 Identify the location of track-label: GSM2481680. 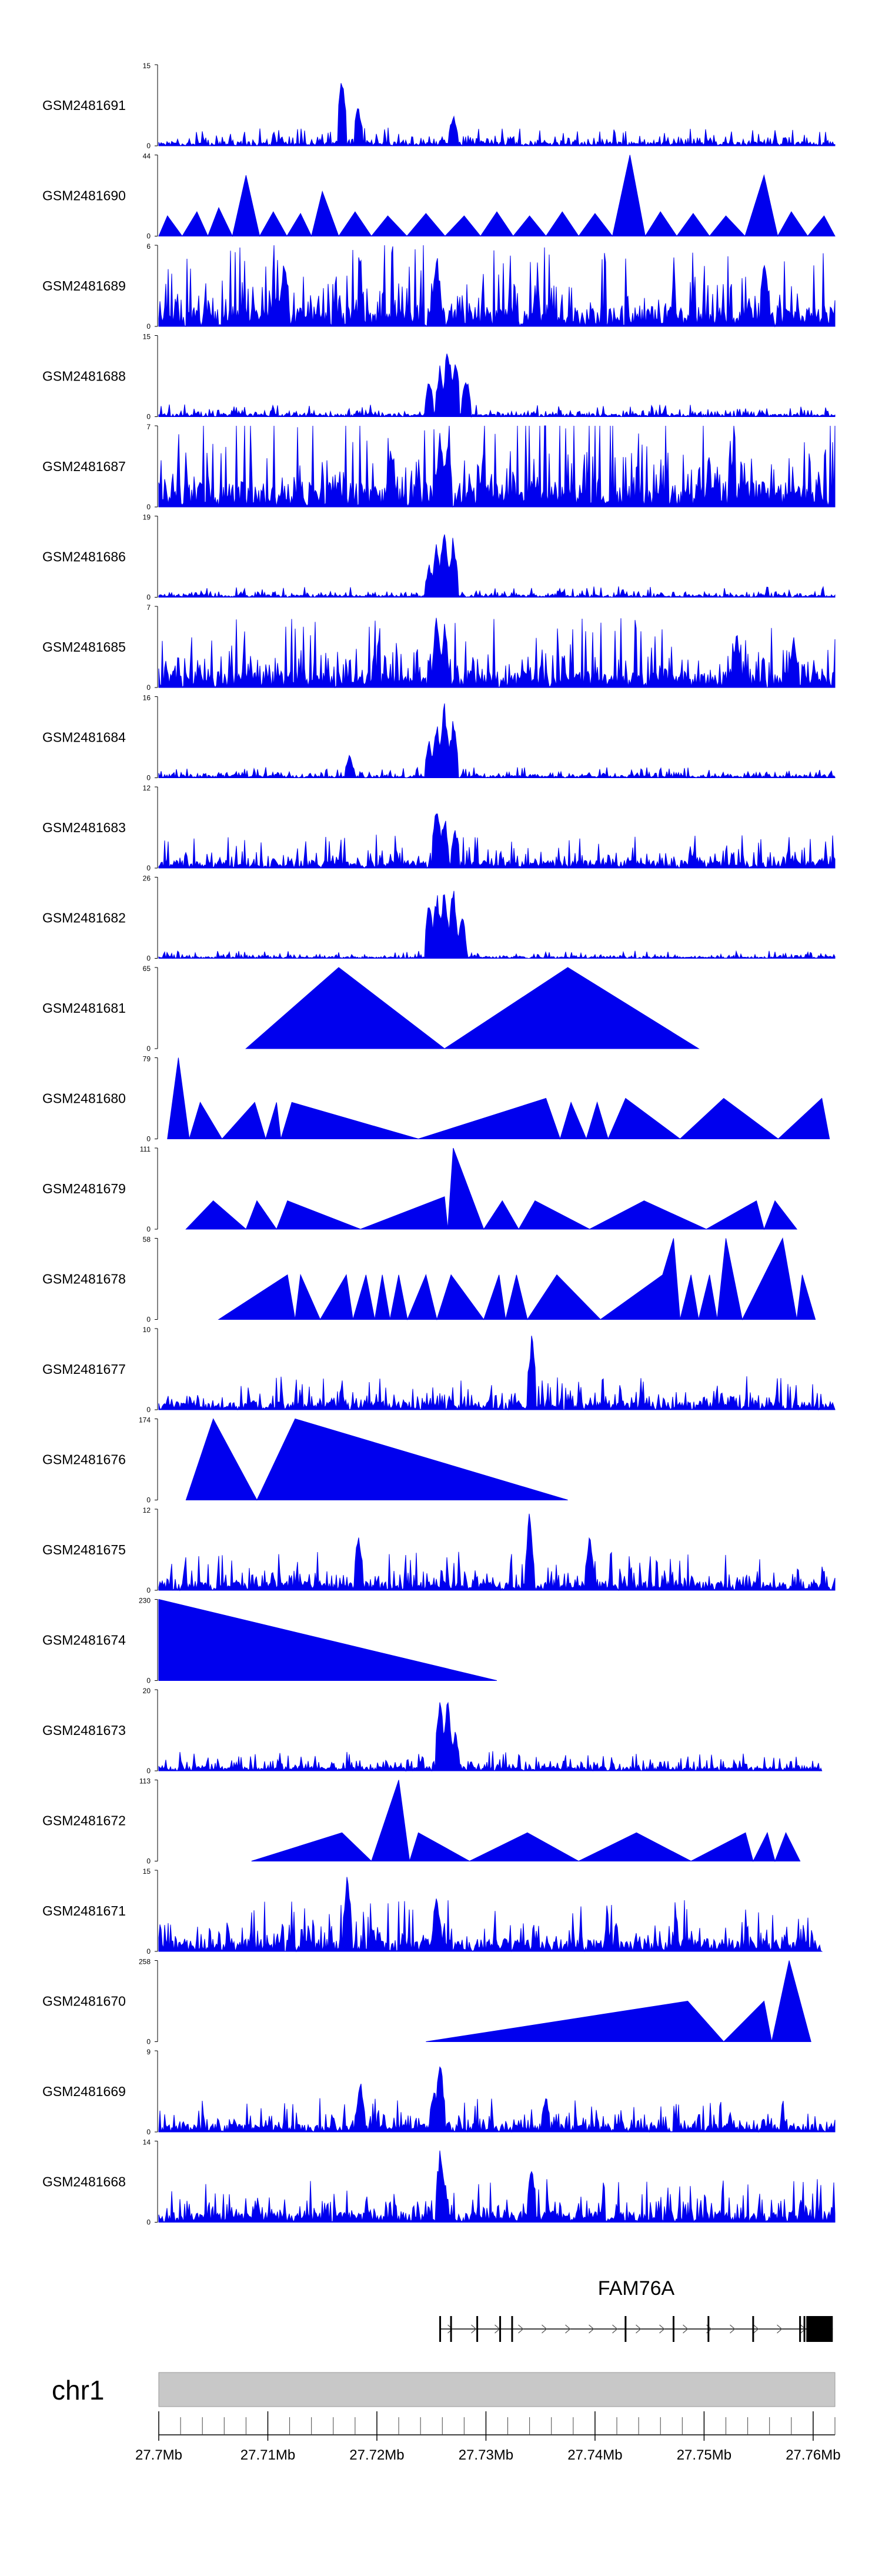
(84, 1098).